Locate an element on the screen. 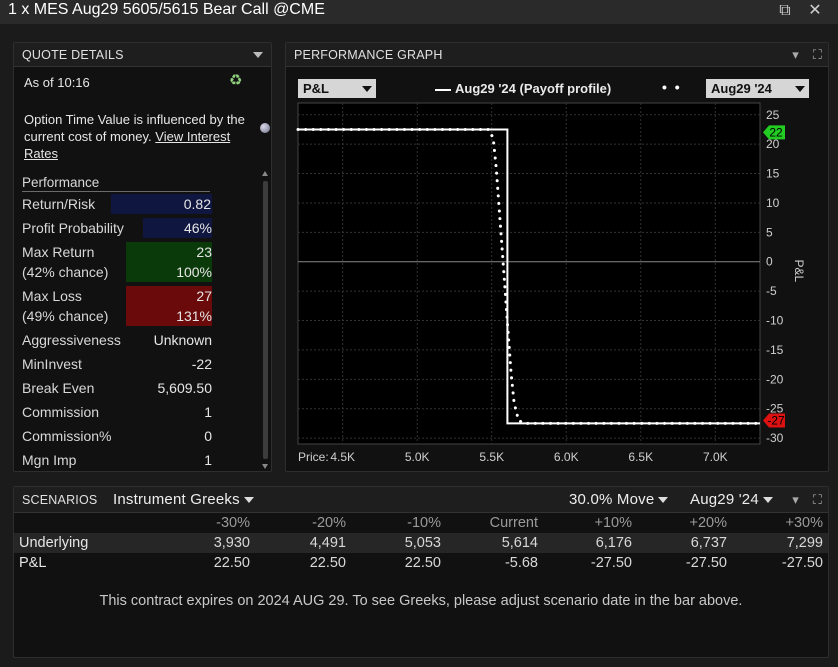 This screenshot has height=667, width=838. mininvest-label: MinInvest is located at coordinates (52, 364).